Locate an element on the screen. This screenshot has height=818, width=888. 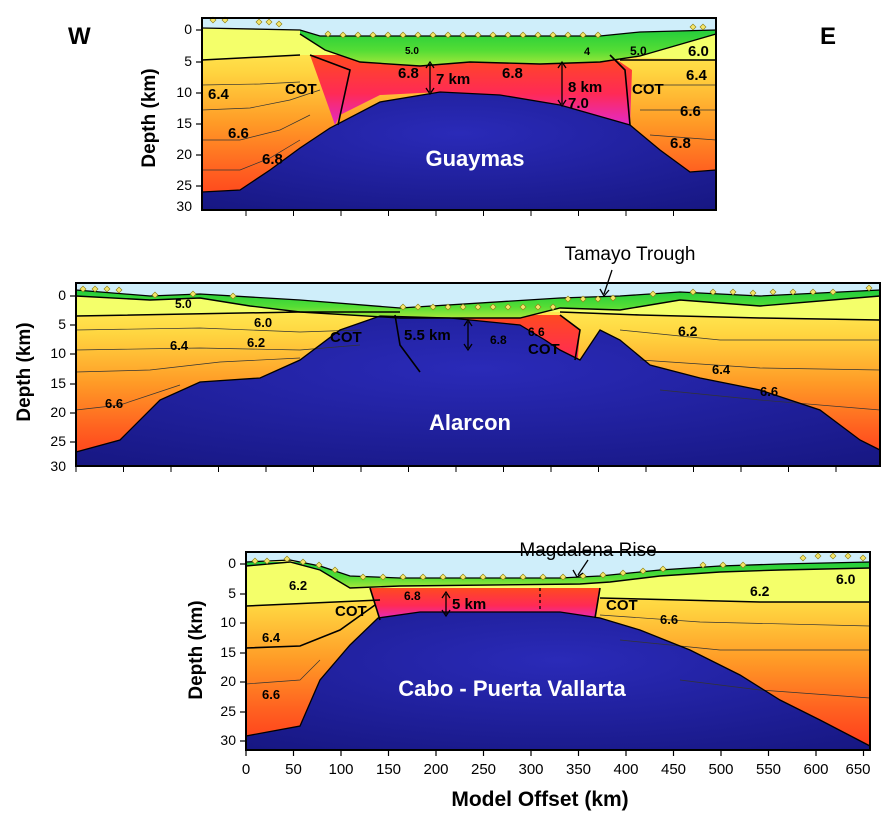
y-axis-alarcon: 0 5 10 15 20 25 30 is located at coordinates (58, 380).